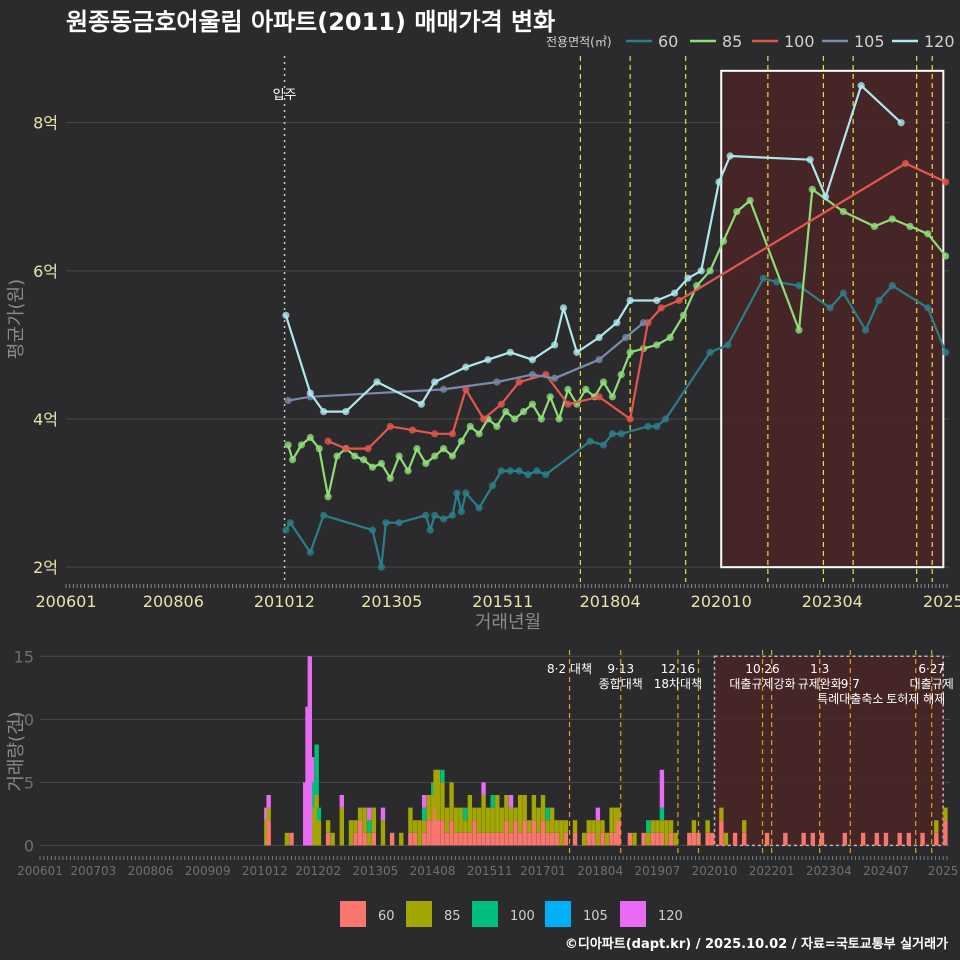 The image size is (960, 960). Describe the element at coordinates (610, 601) in the screenshot. I see `price-x-tick-label: 201804` at that location.